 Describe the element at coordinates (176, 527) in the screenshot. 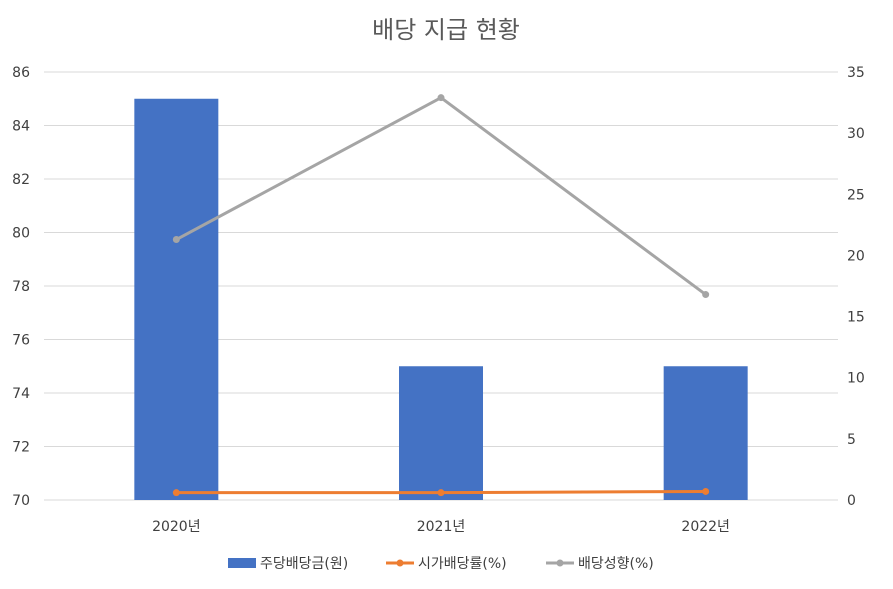

I see `x-tick-label: 2020년` at that location.